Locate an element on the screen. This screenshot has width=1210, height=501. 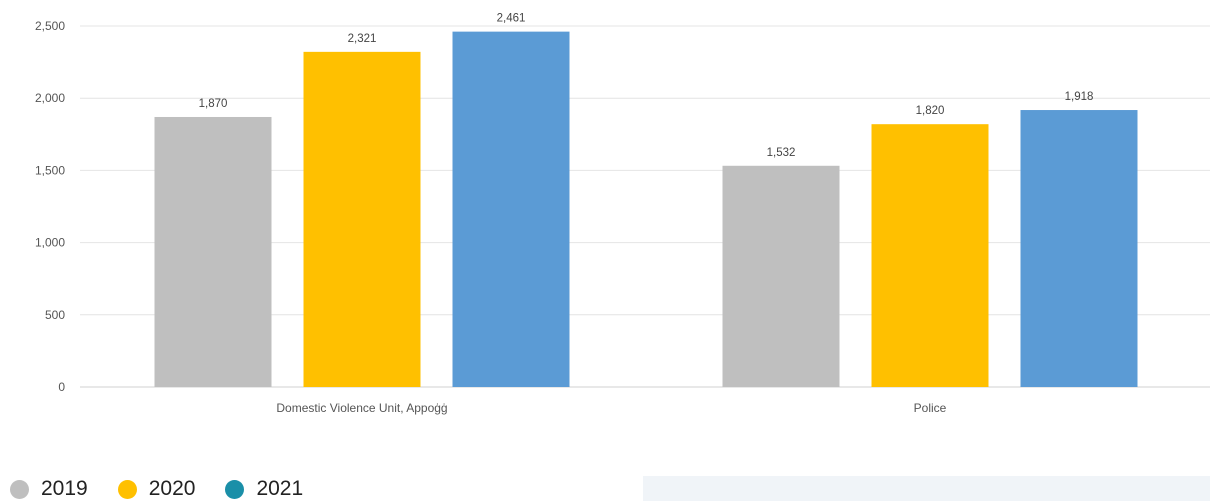
legend: 2019 2020 2021 is located at coordinates (171, 489).